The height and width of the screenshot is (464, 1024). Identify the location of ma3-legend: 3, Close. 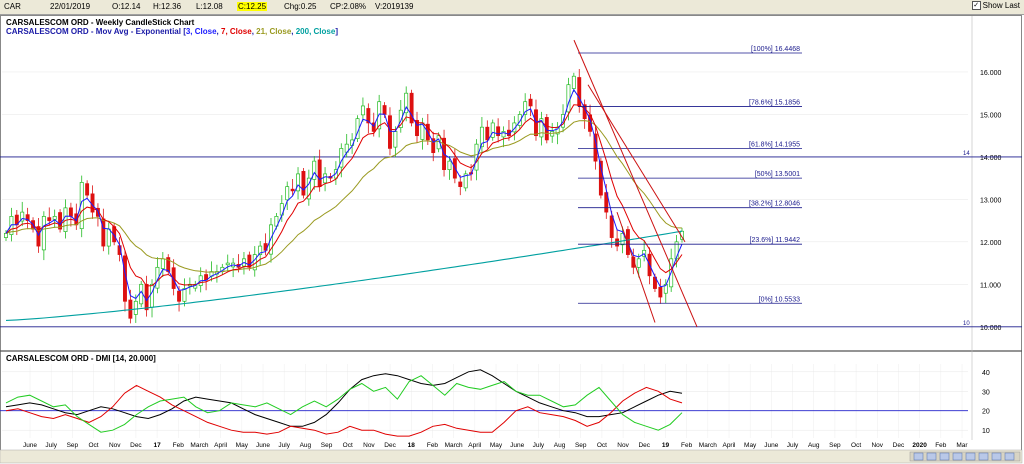
(201, 31).